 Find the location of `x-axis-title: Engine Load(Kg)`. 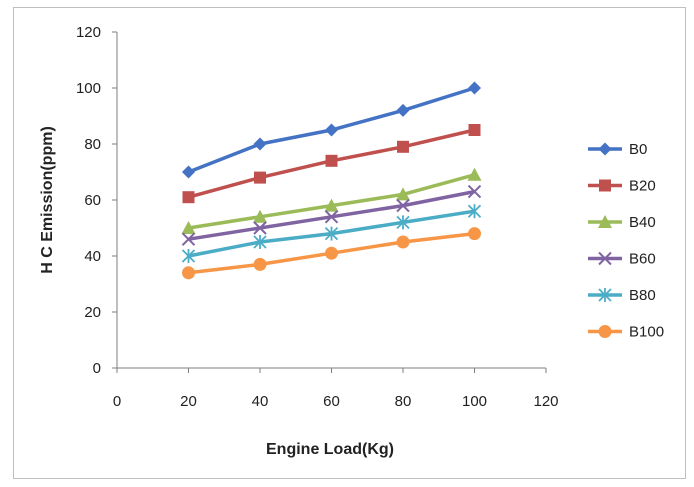

x-axis-title: Engine Load(Kg) is located at coordinates (330, 449).